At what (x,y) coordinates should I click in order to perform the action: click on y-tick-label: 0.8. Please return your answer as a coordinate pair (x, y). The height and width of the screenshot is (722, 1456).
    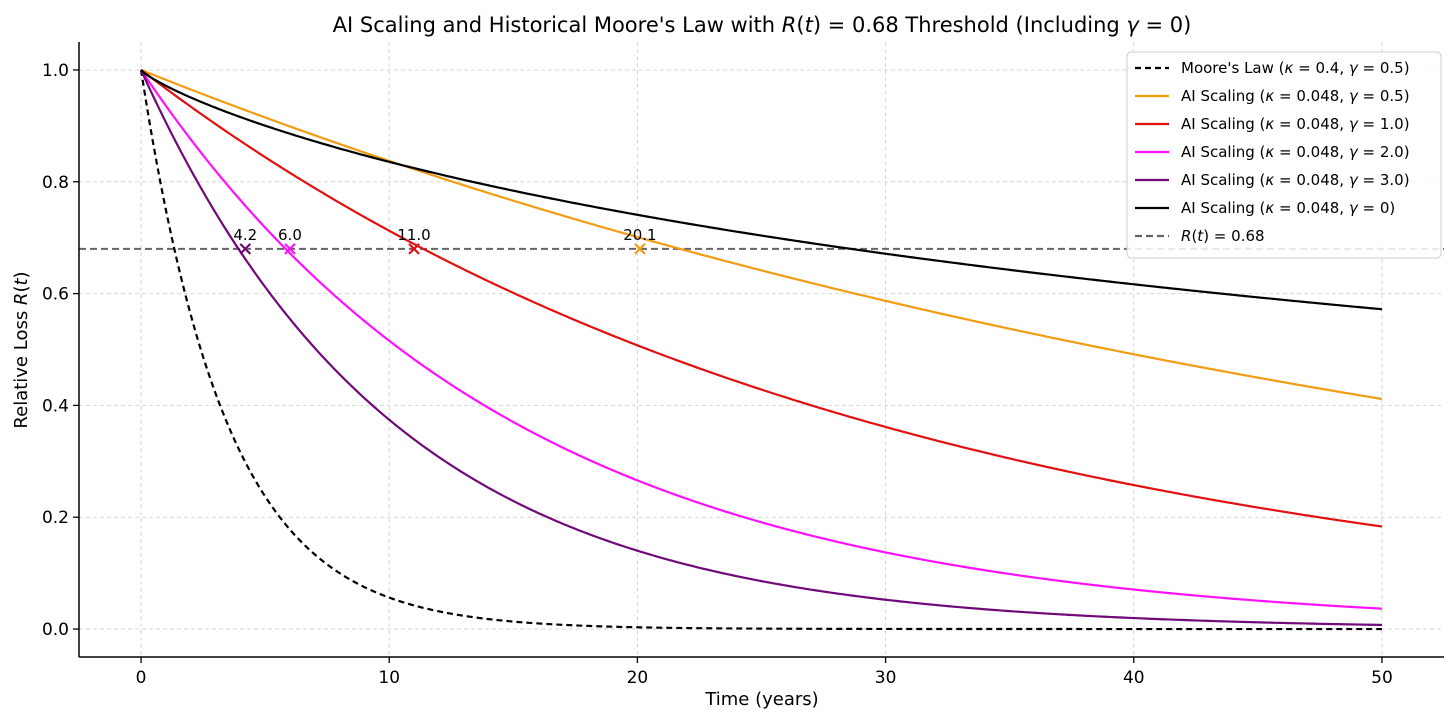
    Looking at the image, I should click on (55, 183).